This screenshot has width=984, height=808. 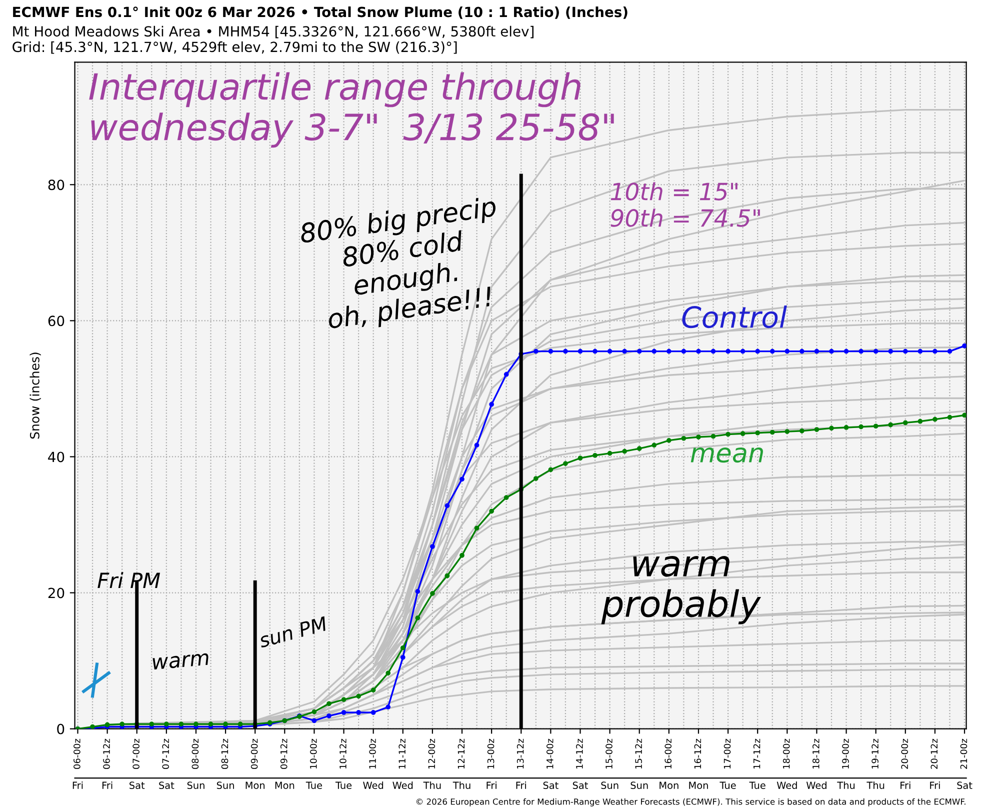 What do you see at coordinates (727, 753) in the screenshot?
I see `x-tick-label: 17-00z` at bounding box center [727, 753].